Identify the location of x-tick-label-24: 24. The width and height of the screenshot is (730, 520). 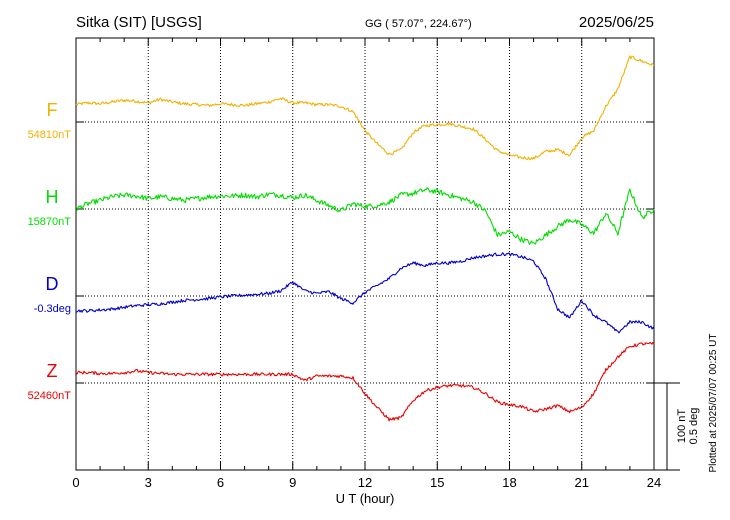
(654, 482).